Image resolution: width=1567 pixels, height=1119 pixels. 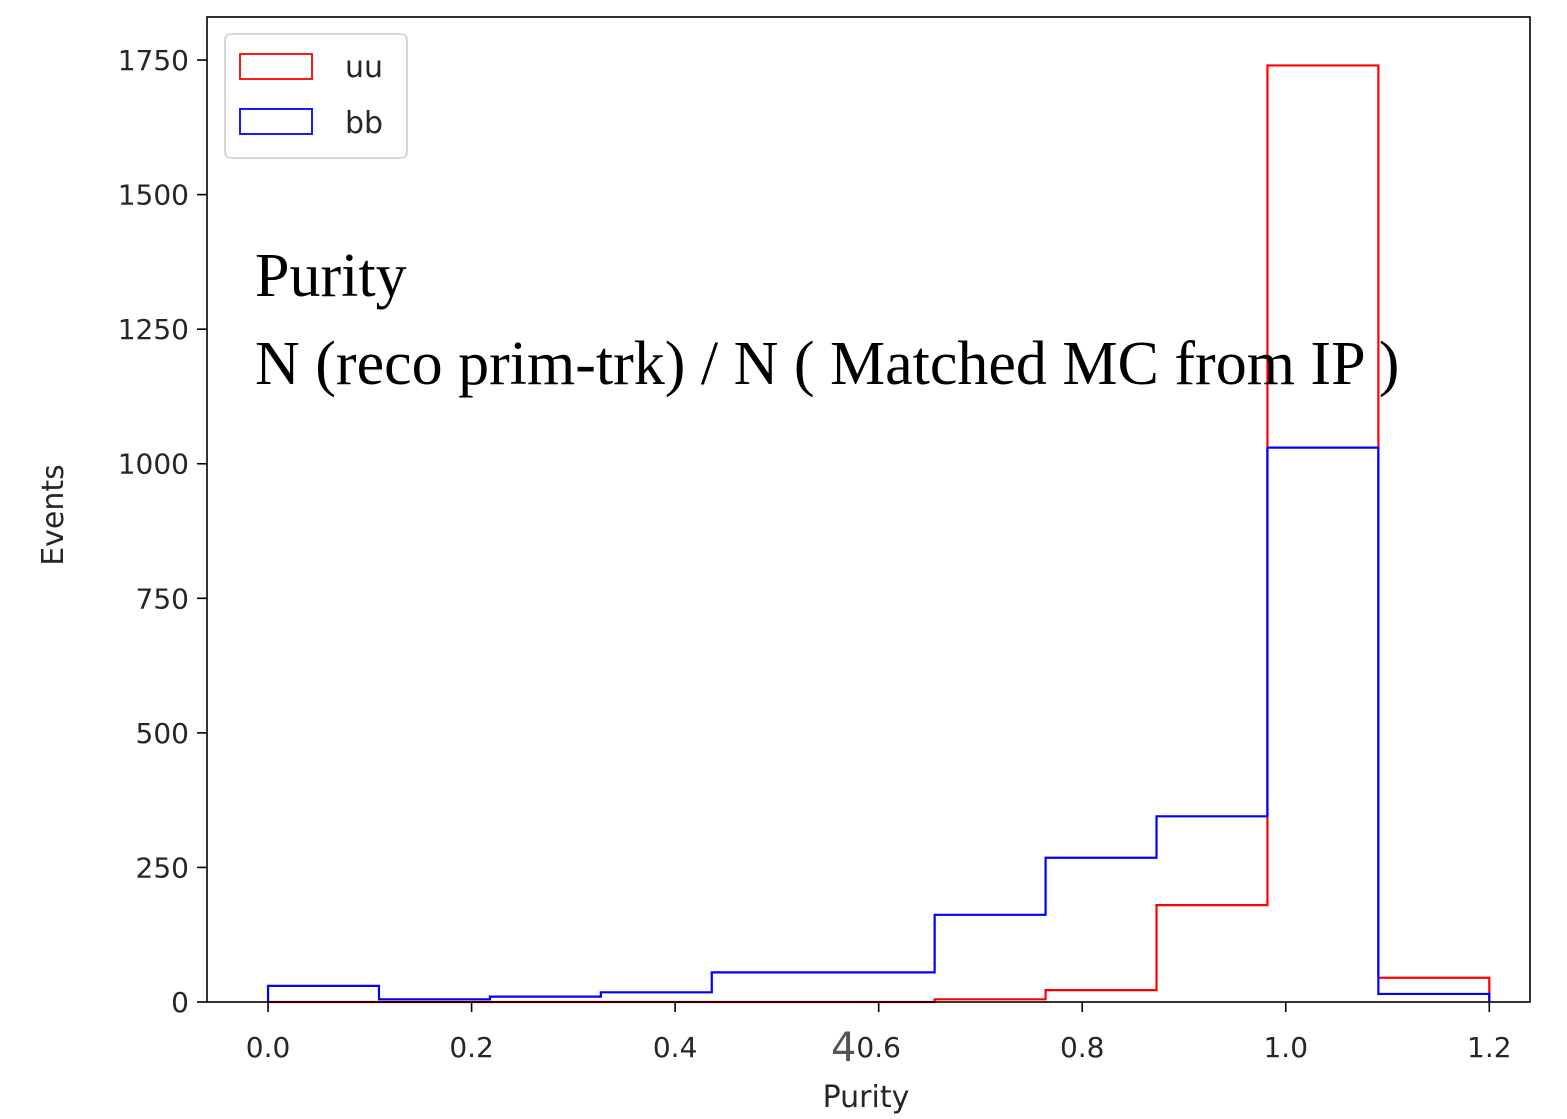 I want to click on legend-swatch-uu, so click(x=276, y=66).